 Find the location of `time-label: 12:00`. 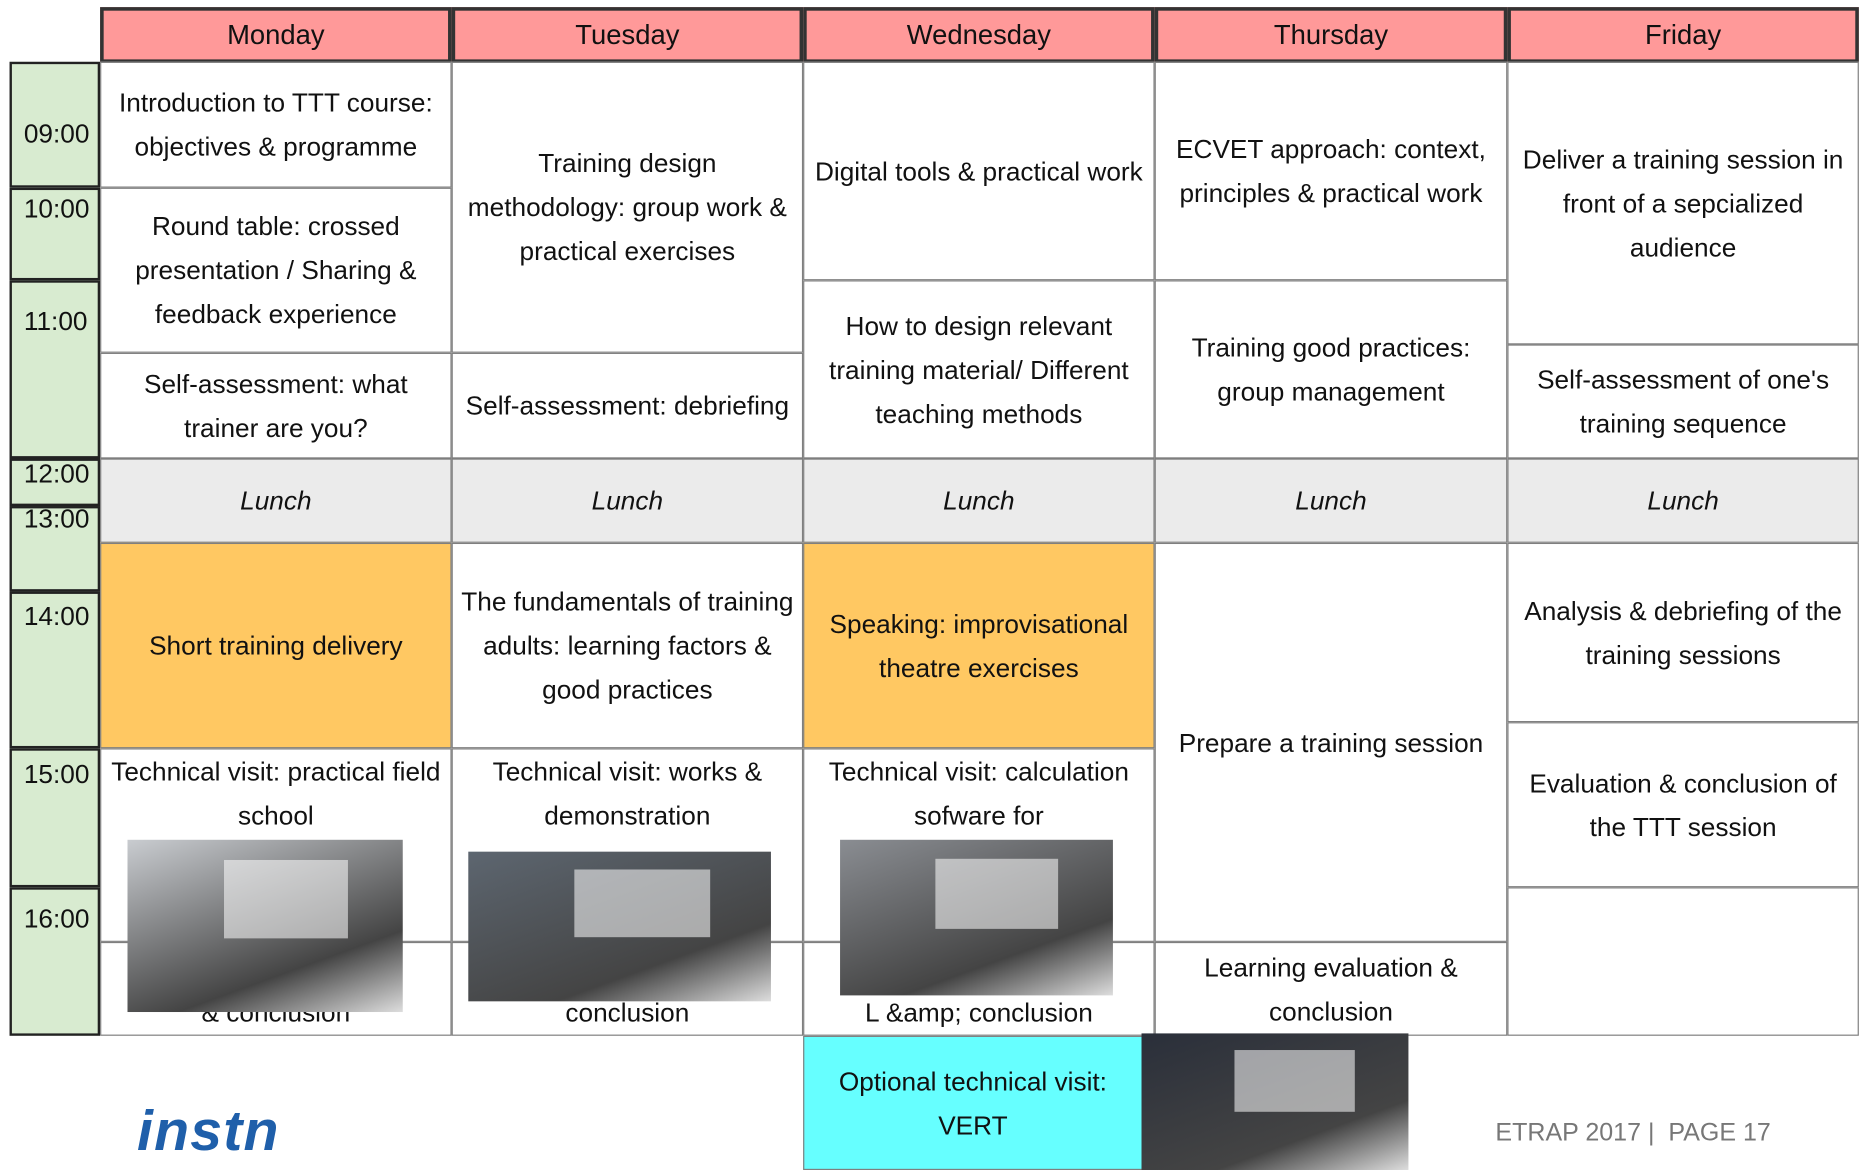

time-label: 12:00 is located at coordinates (56, 473).